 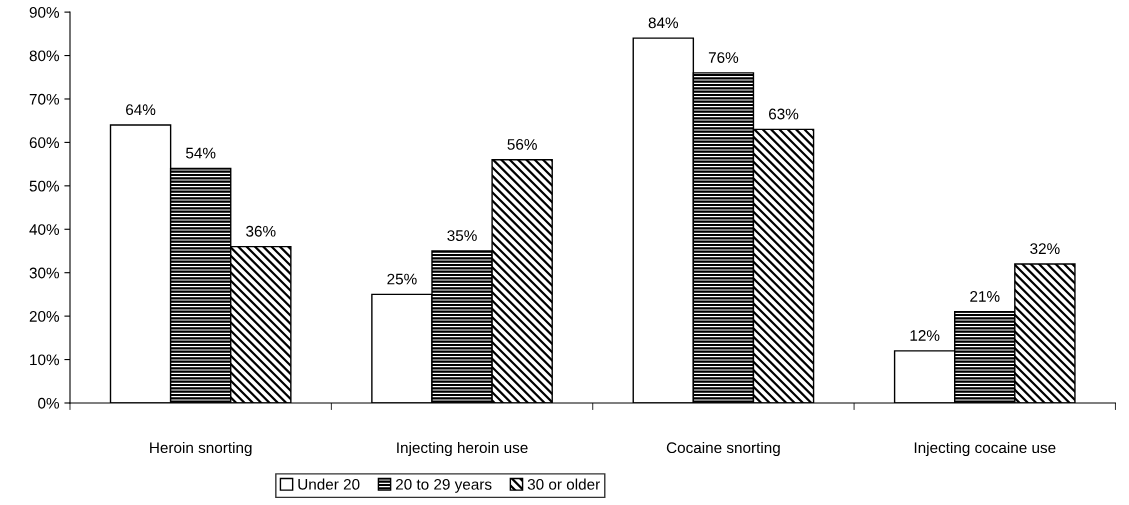 What do you see at coordinates (44, 186) in the screenshot?
I see `y-tick-label: 50%` at bounding box center [44, 186].